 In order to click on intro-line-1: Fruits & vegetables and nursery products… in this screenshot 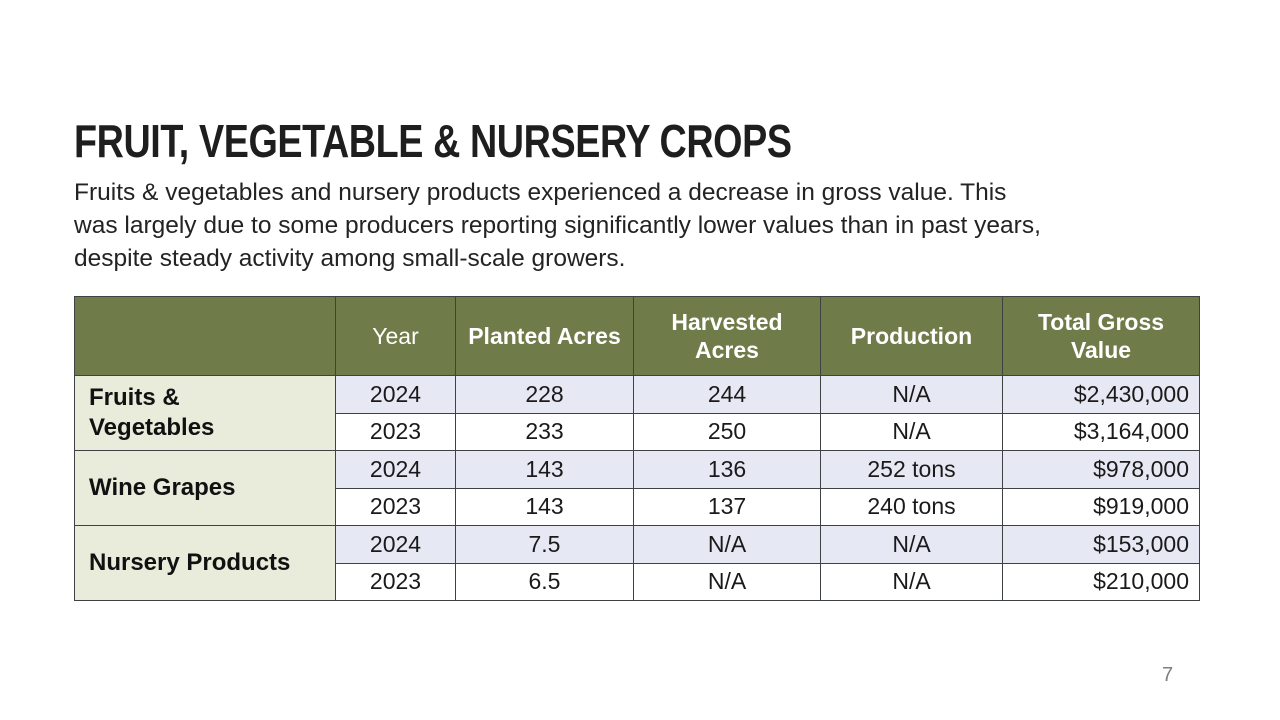, I will do `click(540, 192)`.